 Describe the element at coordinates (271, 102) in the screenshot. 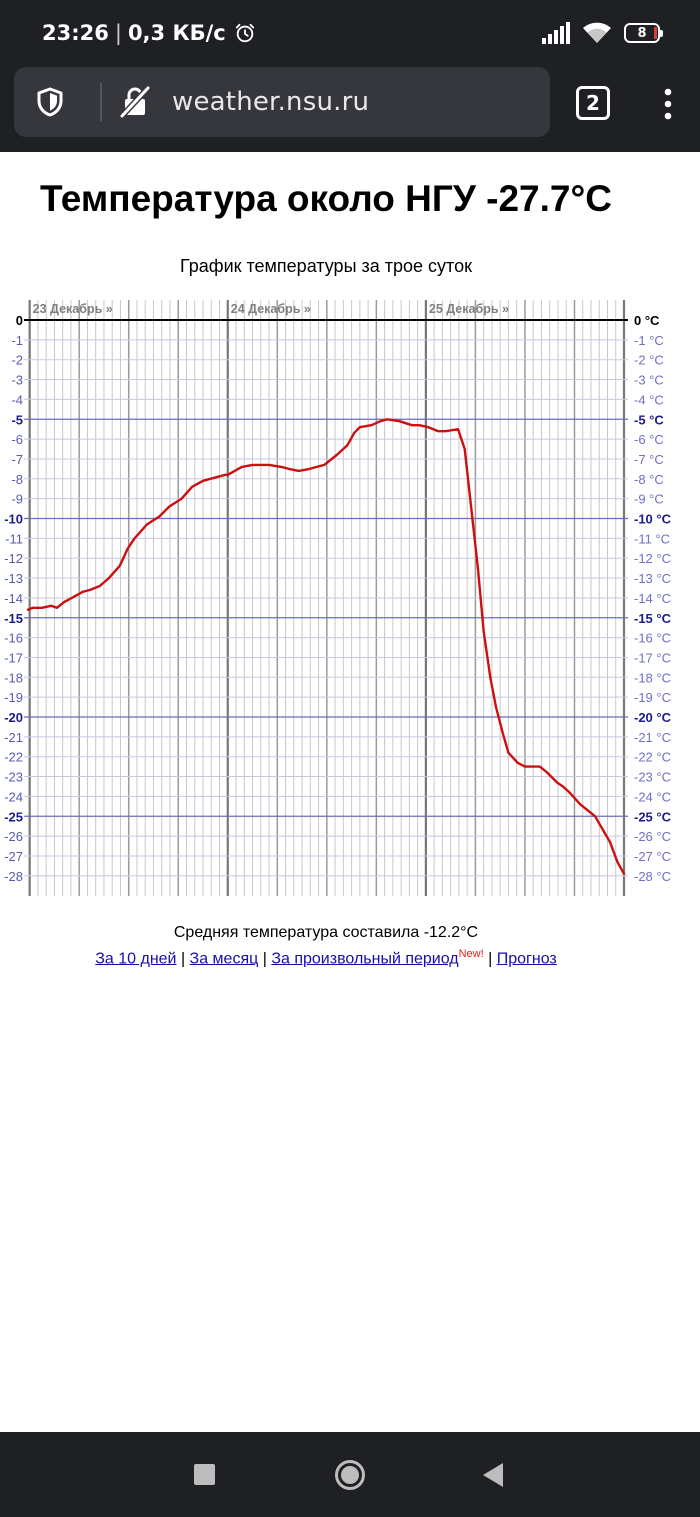

I see `url-text: weather.nsu.ru` at that location.